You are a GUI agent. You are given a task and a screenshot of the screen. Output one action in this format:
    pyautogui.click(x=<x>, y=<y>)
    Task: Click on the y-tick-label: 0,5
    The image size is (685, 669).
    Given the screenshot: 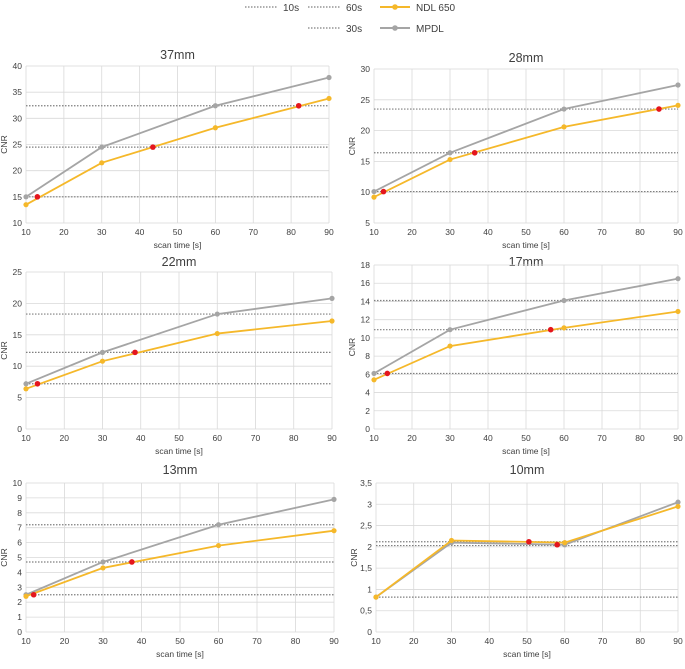 What is the action you would take?
    pyautogui.click(x=366, y=611)
    